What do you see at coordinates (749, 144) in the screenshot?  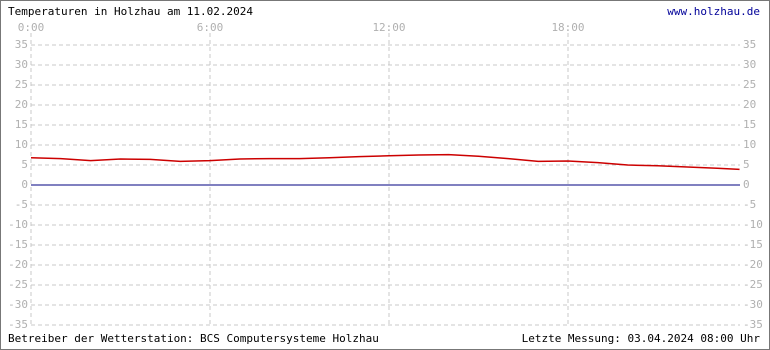 I see `y-tick-label-right: 10` at bounding box center [749, 144].